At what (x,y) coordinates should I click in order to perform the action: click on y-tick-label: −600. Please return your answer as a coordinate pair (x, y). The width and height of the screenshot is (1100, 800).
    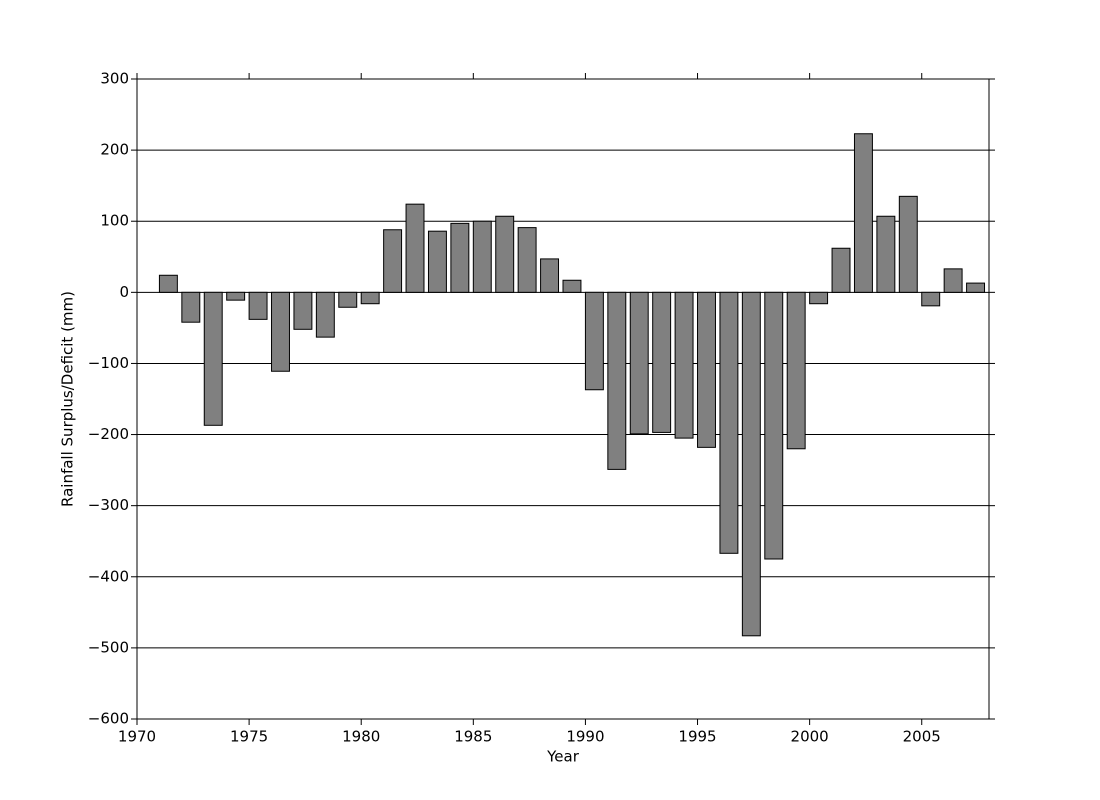
    Looking at the image, I should click on (108, 719).